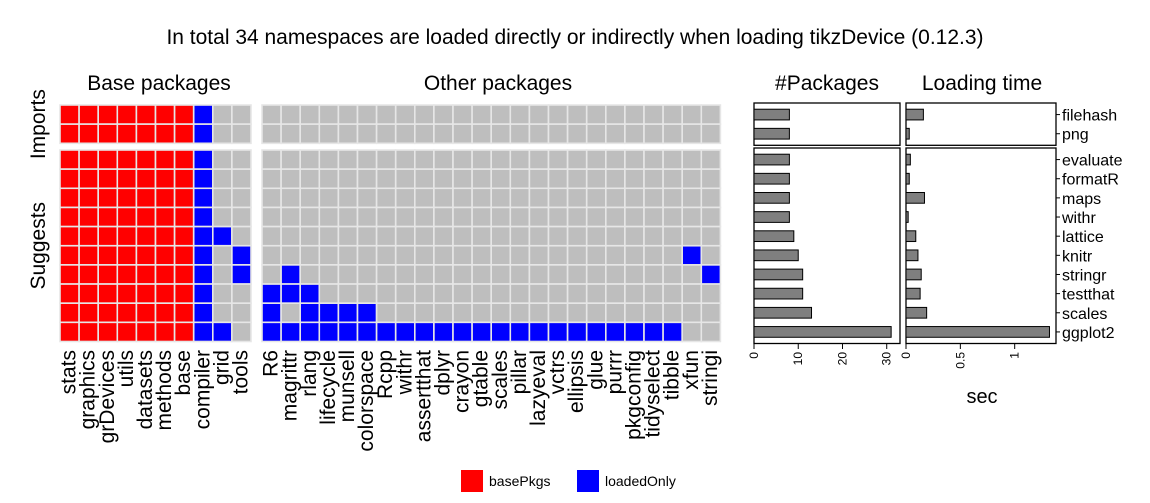 Image resolution: width=1150 pixels, height=503 pixels. I want to click on other-column-label: tidyselect, so click(653, 394).